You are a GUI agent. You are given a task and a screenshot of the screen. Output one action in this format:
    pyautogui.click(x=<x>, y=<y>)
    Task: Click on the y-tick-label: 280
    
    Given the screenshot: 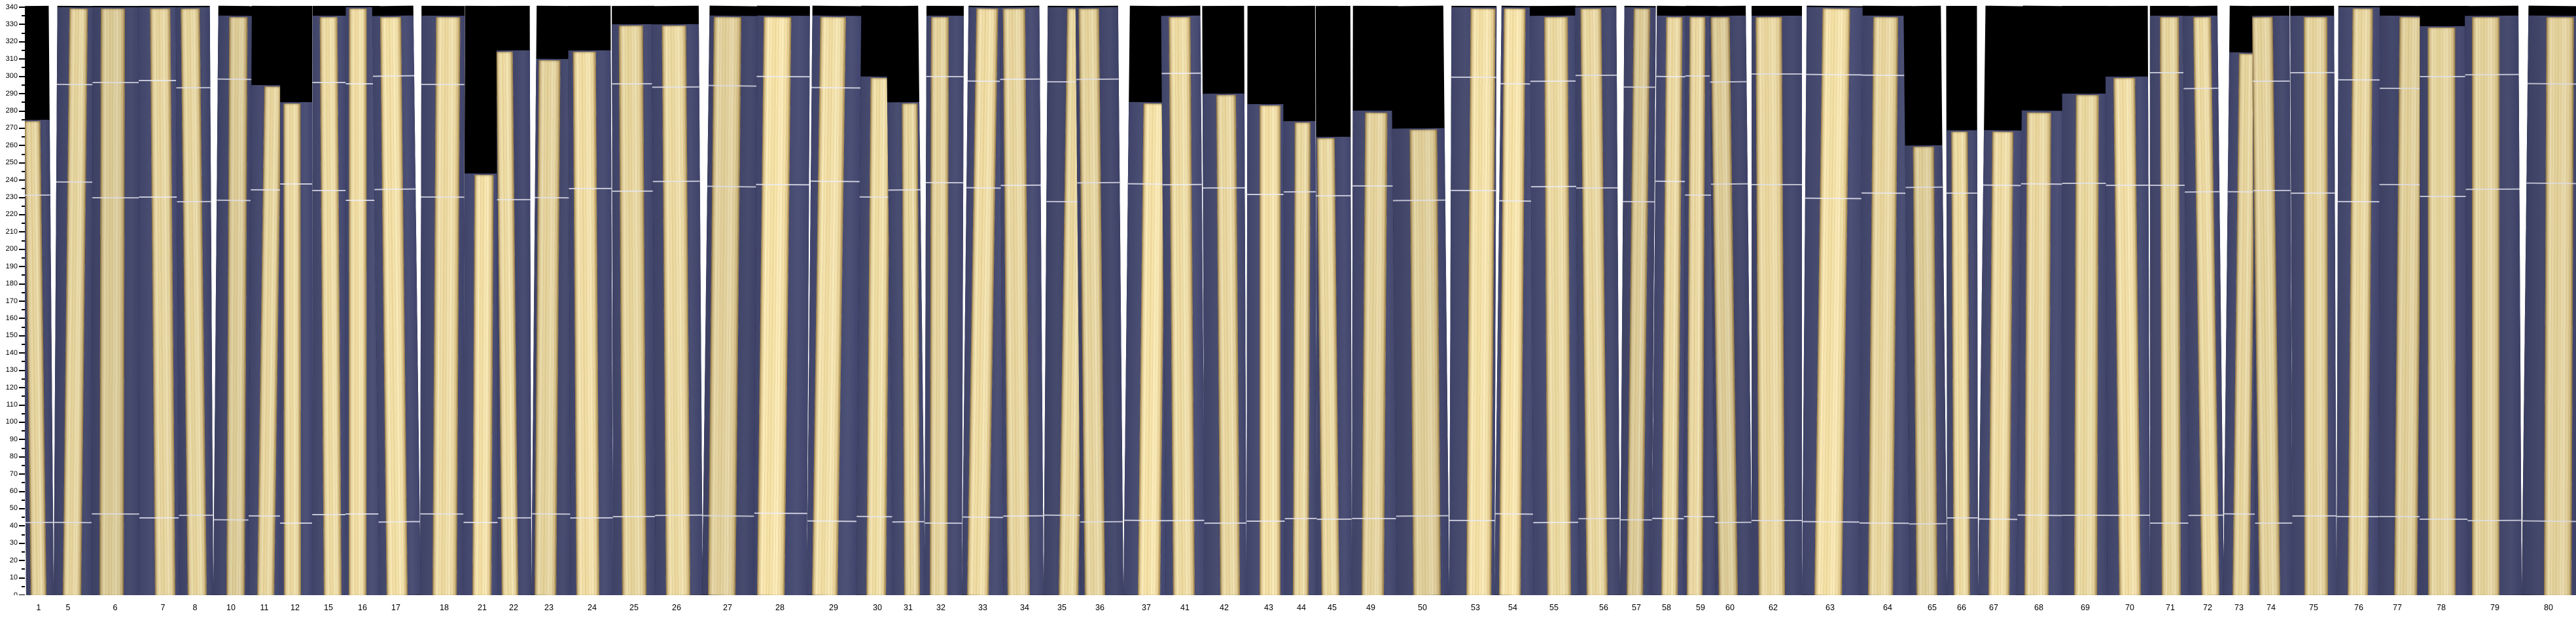 What is the action you would take?
    pyautogui.click(x=11, y=111)
    